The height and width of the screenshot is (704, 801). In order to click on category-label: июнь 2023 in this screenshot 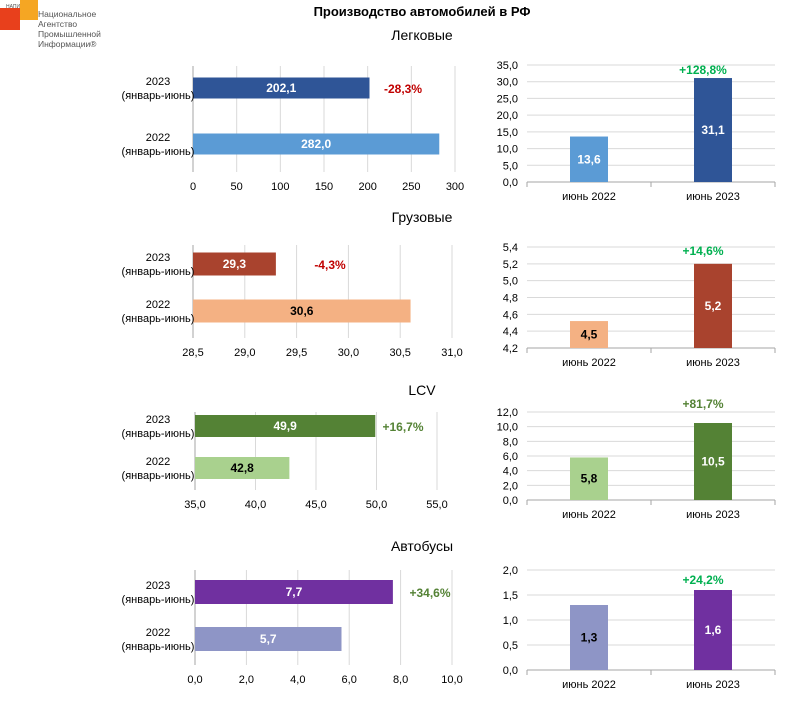, I will do `click(713, 685)`.